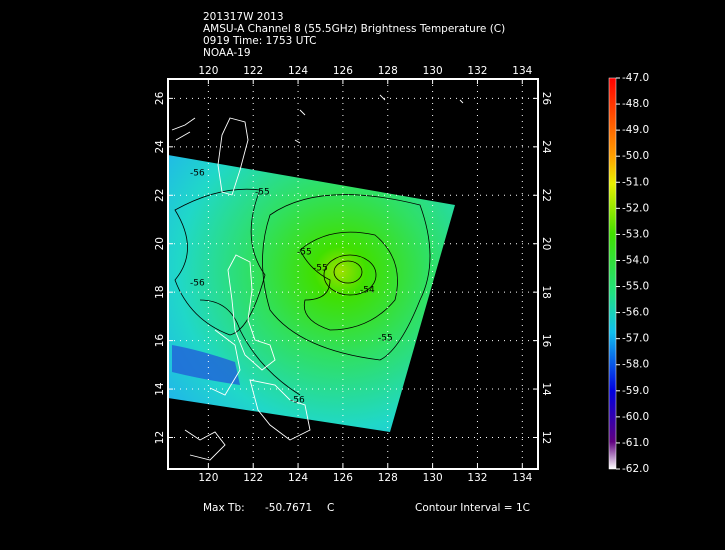  What do you see at coordinates (288, 508) in the screenshot?
I see `max-tb-value: -50.7671` at bounding box center [288, 508].